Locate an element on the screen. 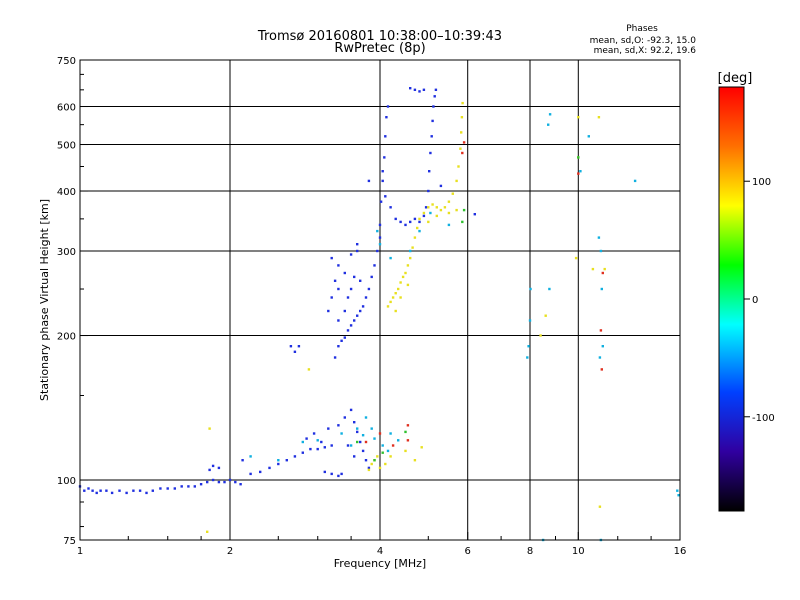 Image resolution: width=800 pixels, height=600 pixels. phase-stats-o-mode: mean, sd,O: -92.3, 15.0 is located at coordinates (643, 41).